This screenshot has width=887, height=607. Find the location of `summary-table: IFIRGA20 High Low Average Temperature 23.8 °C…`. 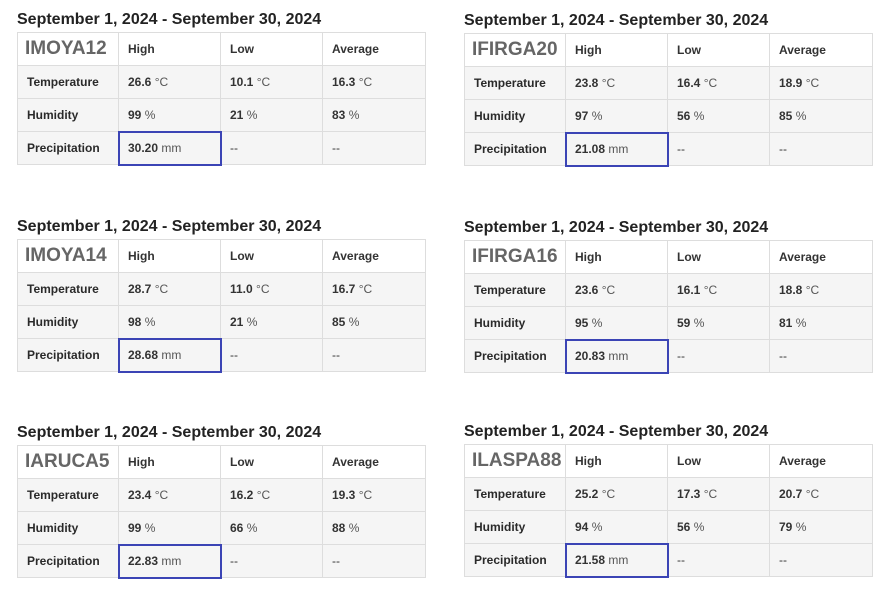

summary-table: IFIRGA20 High Low Average Temperature 23.8 °C… is located at coordinates (668, 100).